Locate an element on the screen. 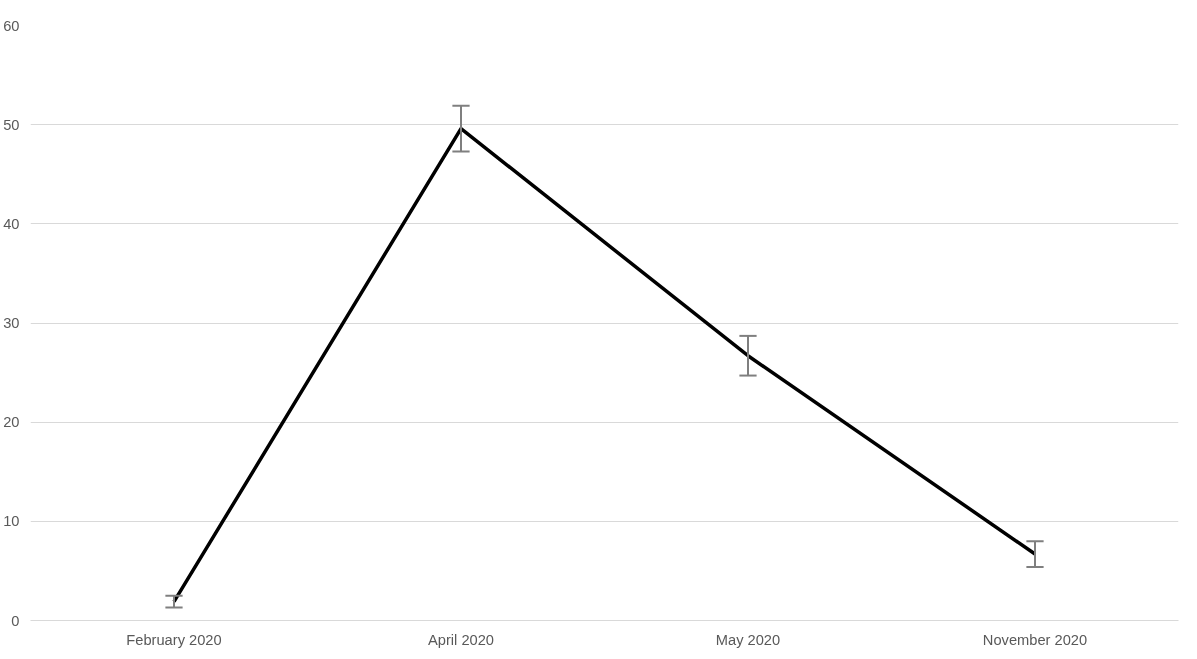  y-tick-label: 50 is located at coordinates (11, 124).